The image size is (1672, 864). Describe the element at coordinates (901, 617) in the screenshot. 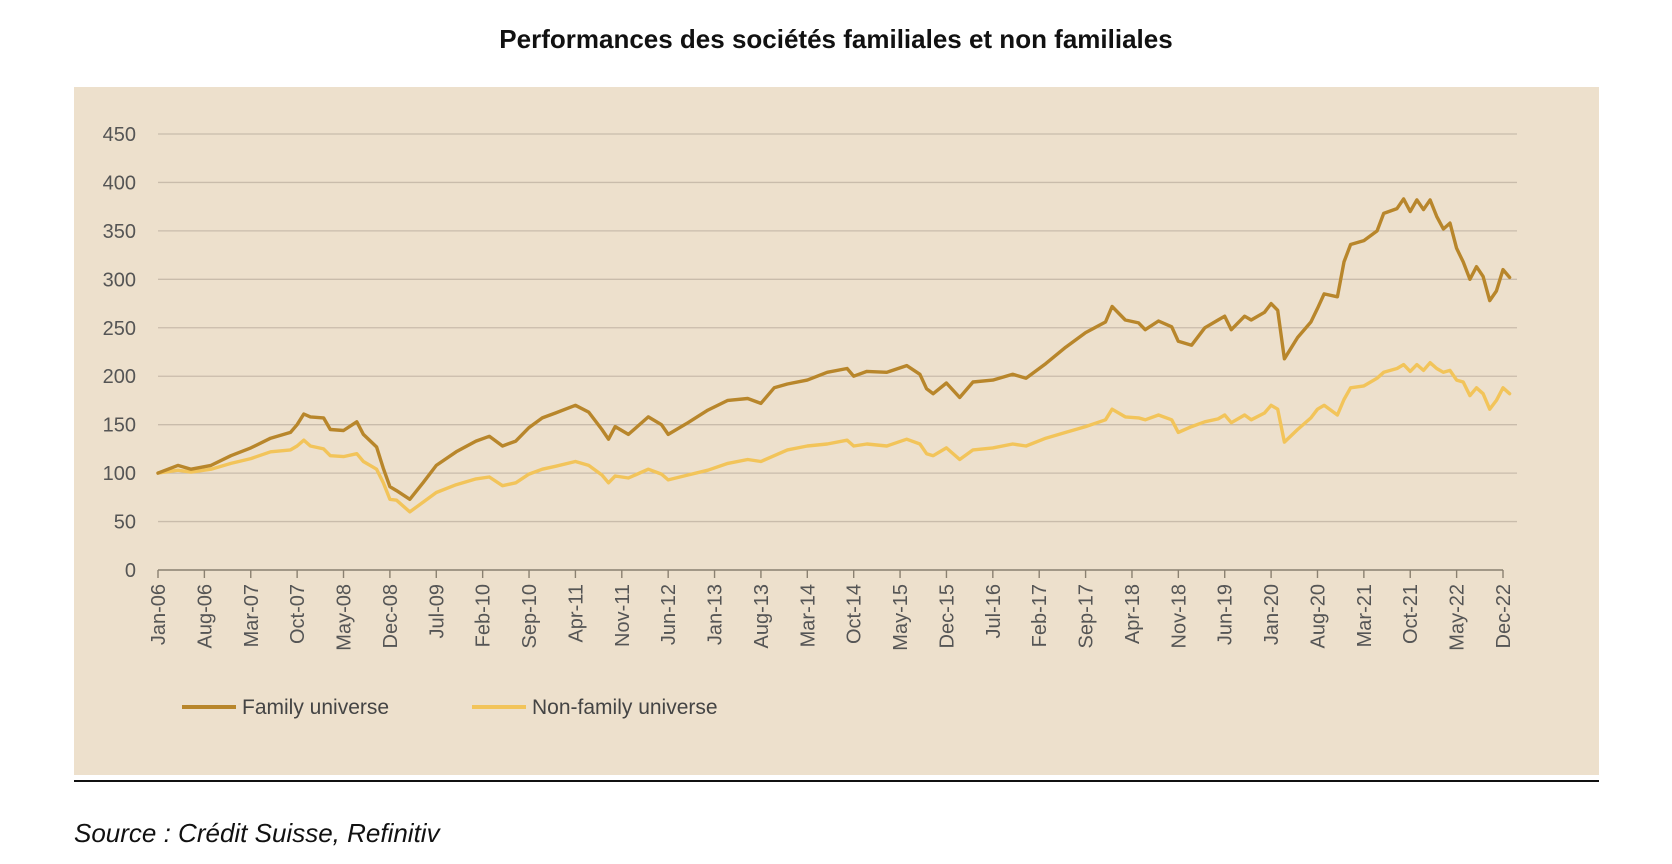

I see `x-tick-label: May-15` at that location.